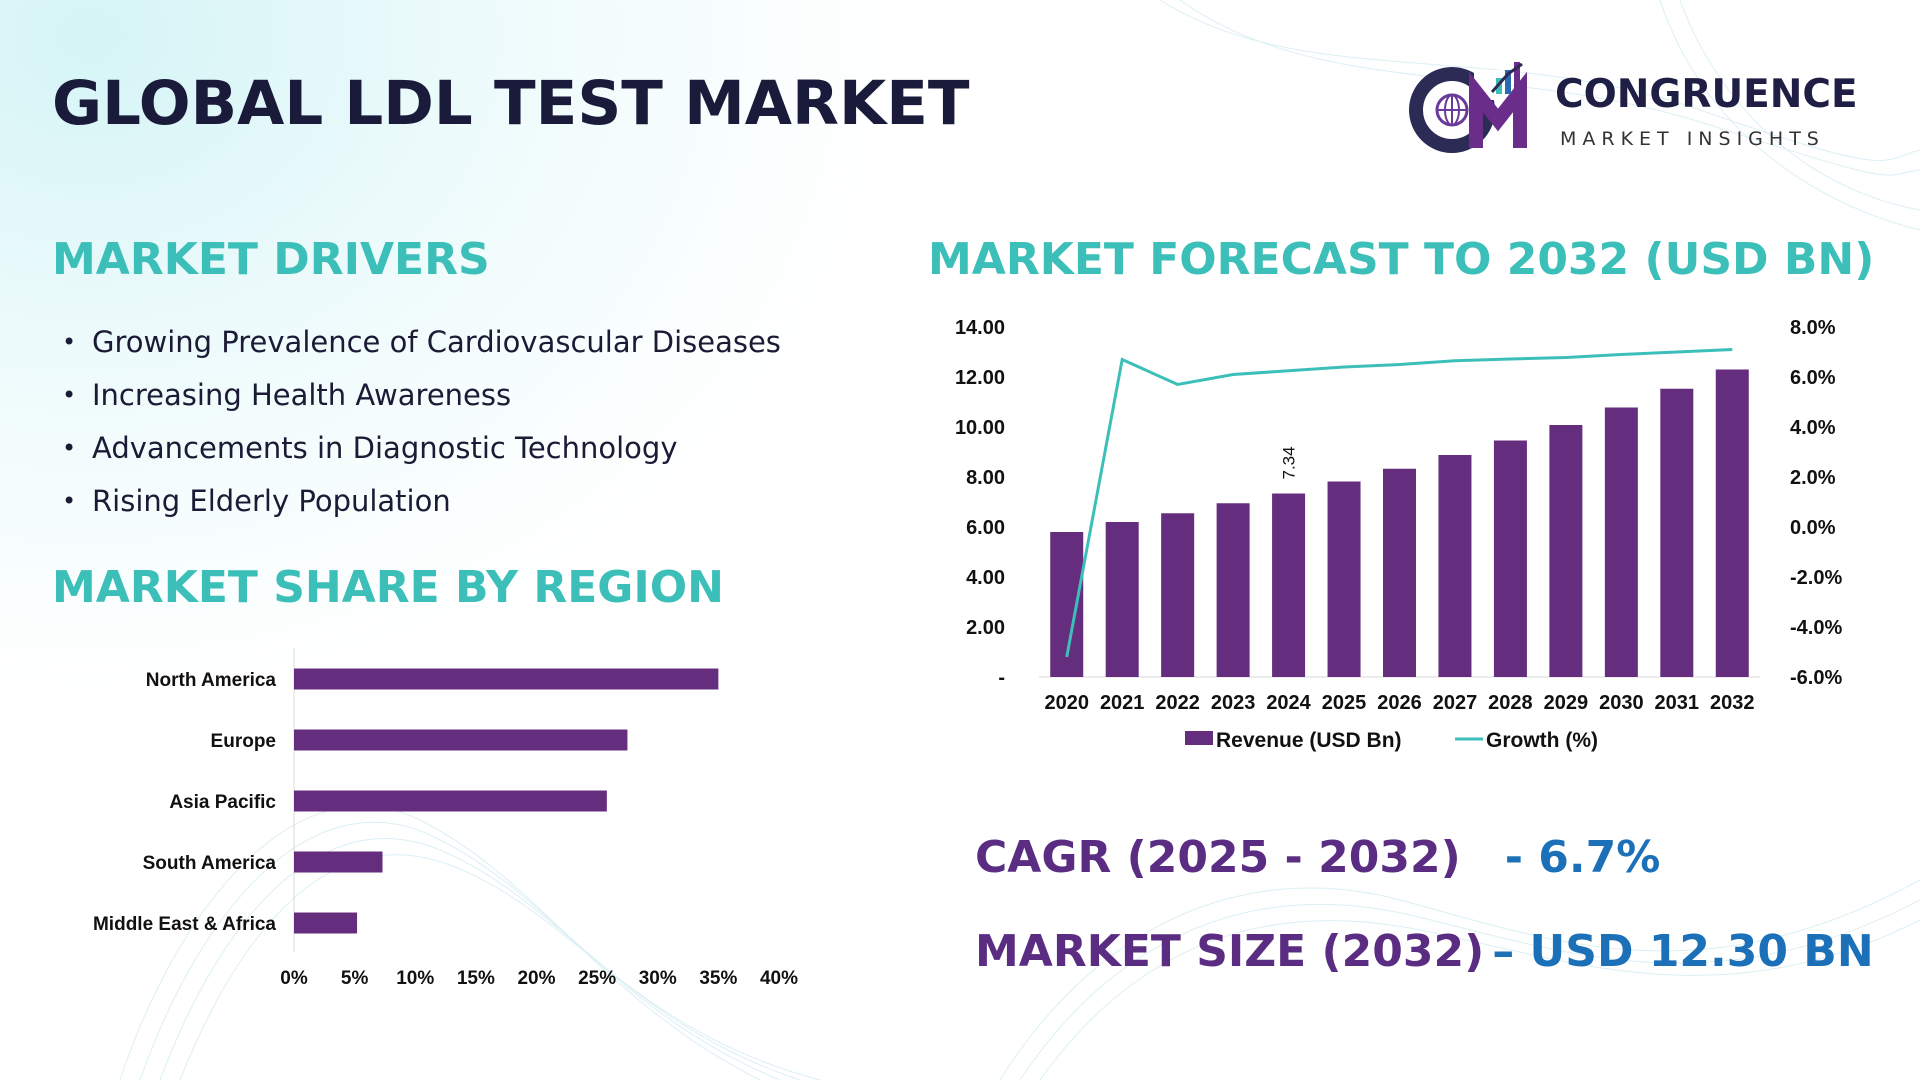 The image size is (1920, 1080). I want to click on region-category-label: South America, so click(210, 863).